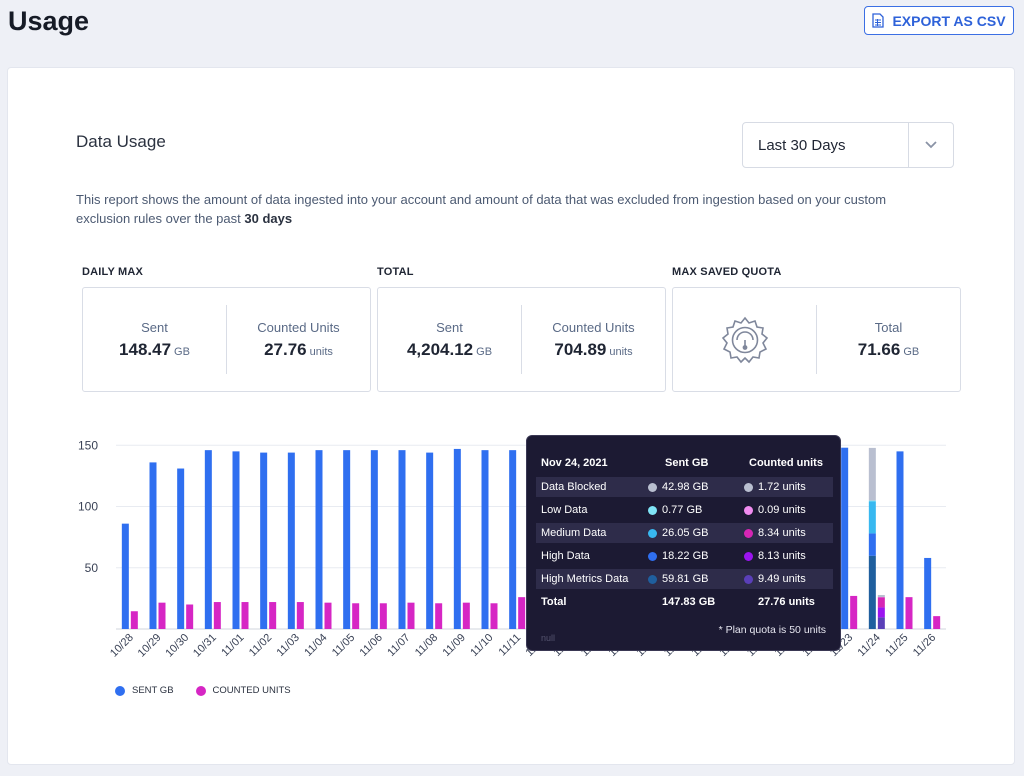  What do you see at coordinates (593, 339) in the screenshot?
I see `total-counted-units: Counted Units 704.89 units` at bounding box center [593, 339].